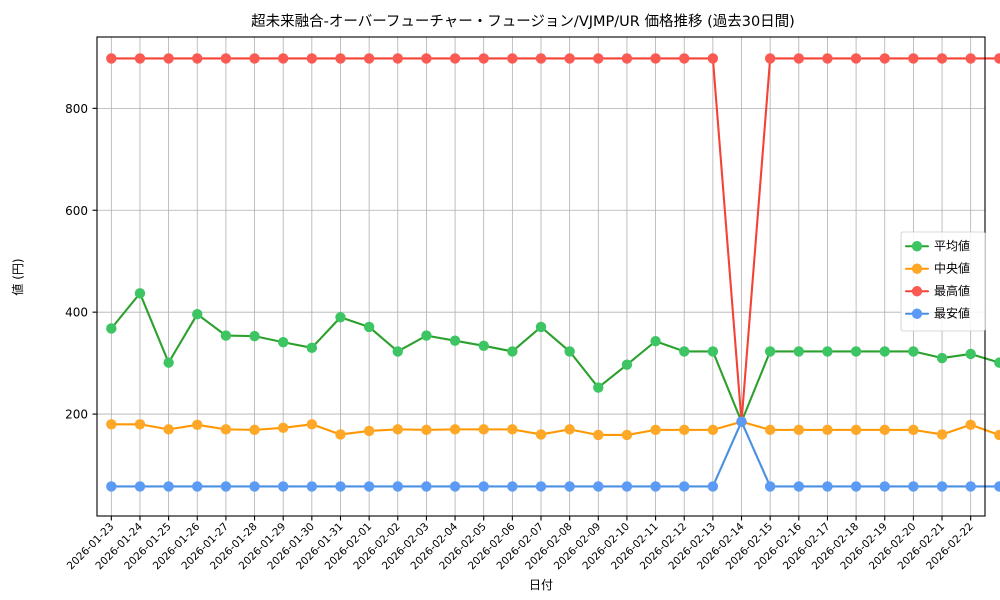  What do you see at coordinates (76, 415) in the screenshot?
I see `y-tick-label: 200` at bounding box center [76, 415].